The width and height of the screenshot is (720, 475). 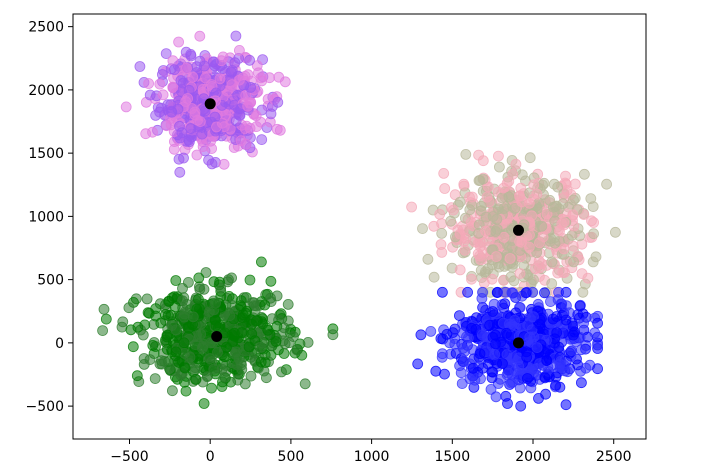 What do you see at coordinates (210, 457) in the screenshot?
I see `x-tick-label: 0` at bounding box center [210, 457].